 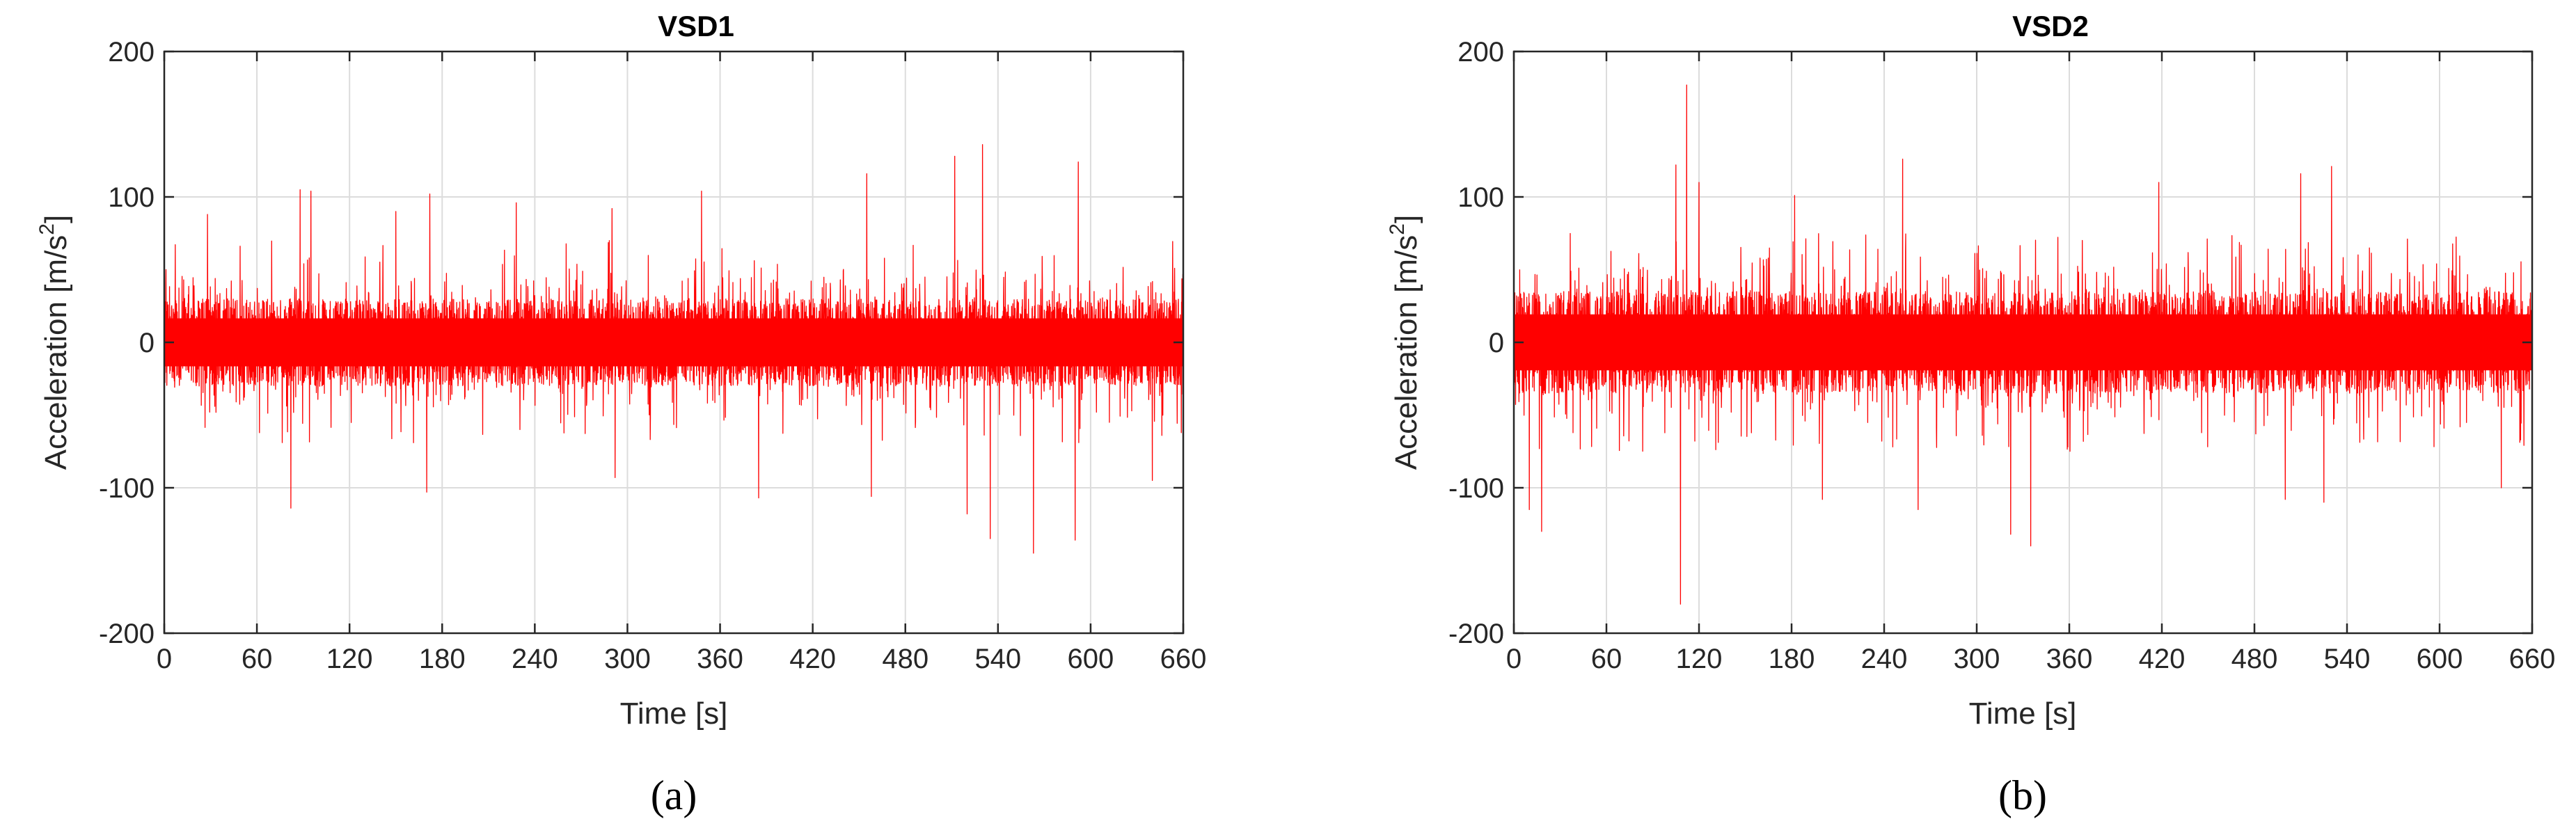 What do you see at coordinates (674, 795) in the screenshot?
I see `subfigure-caption: (a)` at bounding box center [674, 795].